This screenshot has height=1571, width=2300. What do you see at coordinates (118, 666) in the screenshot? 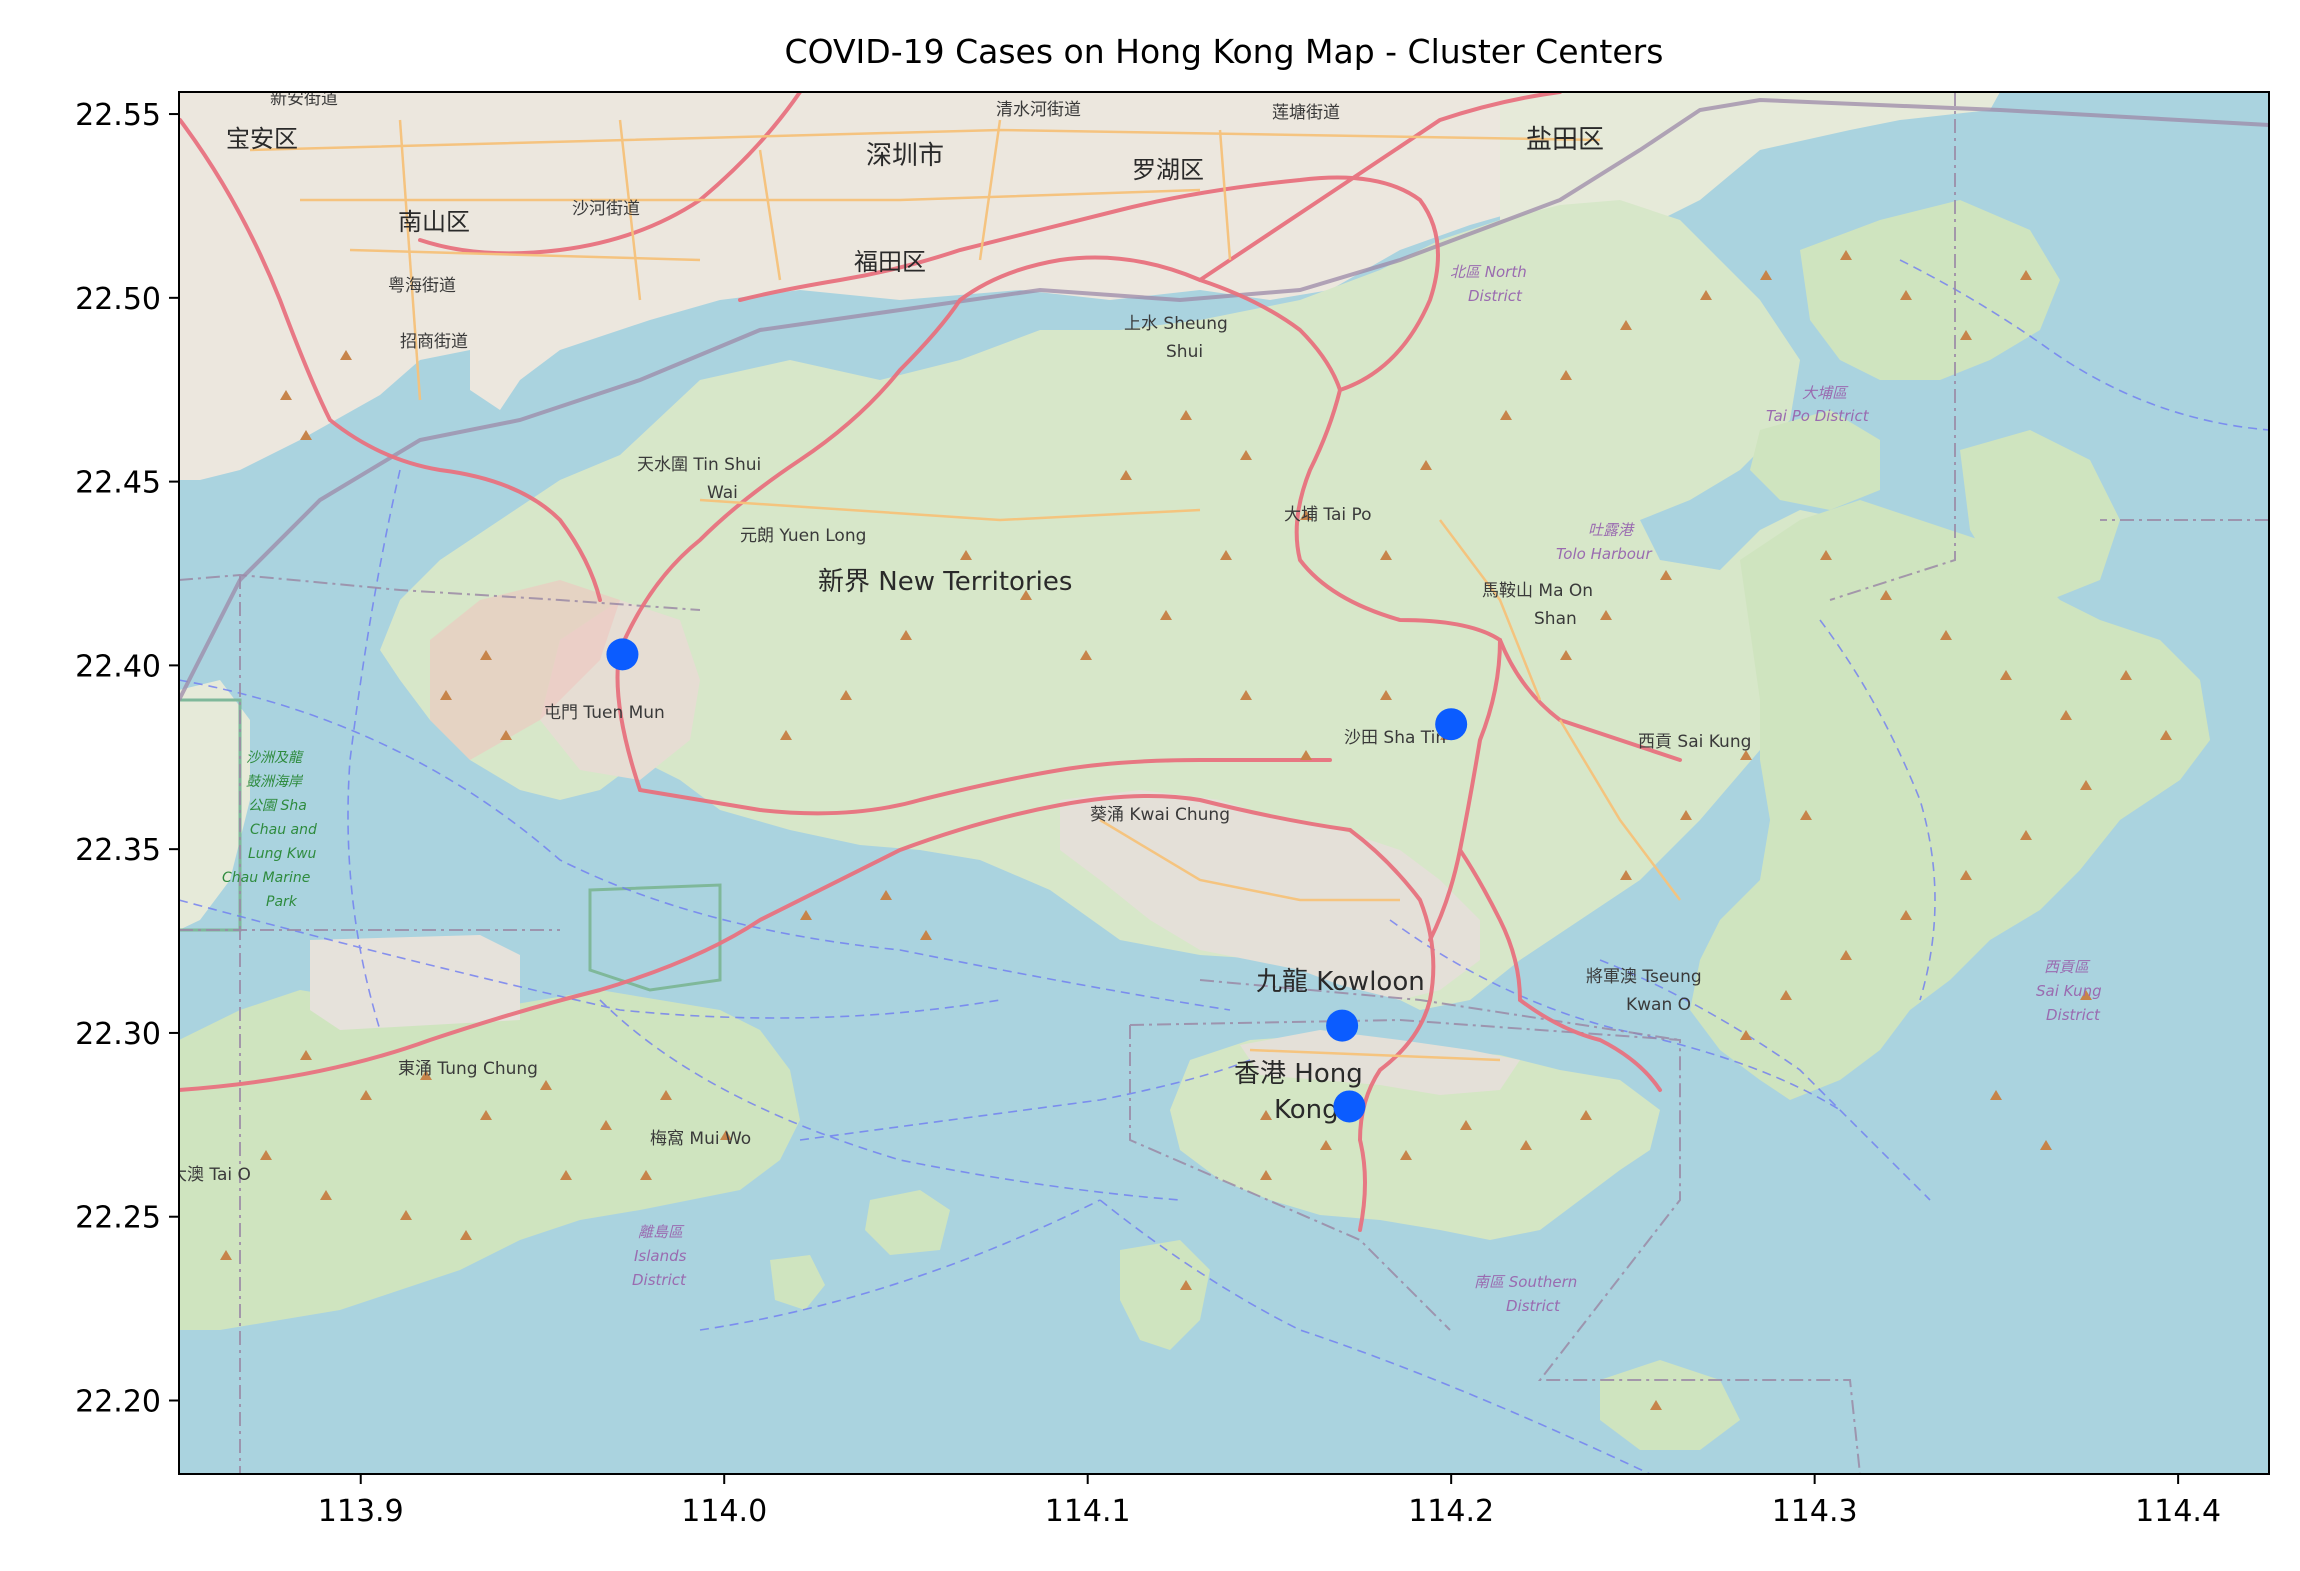
I see `y-tick-label: 22.40` at bounding box center [118, 666].